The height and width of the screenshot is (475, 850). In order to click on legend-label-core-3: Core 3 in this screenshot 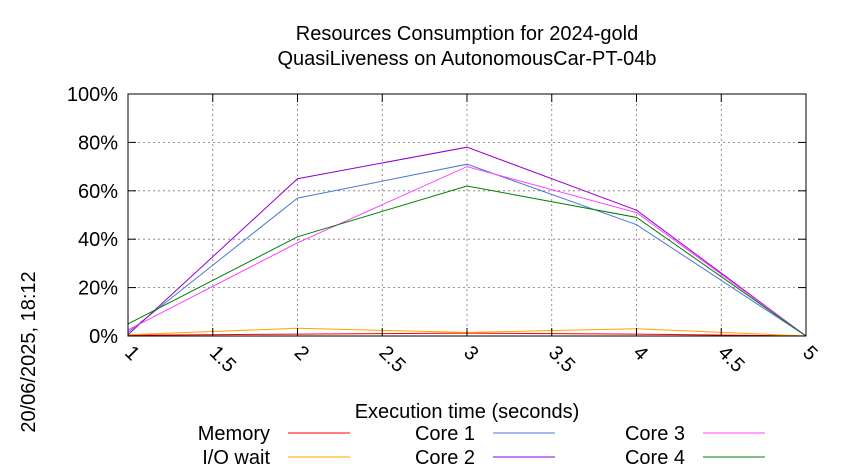, I will do `click(655, 434)`.